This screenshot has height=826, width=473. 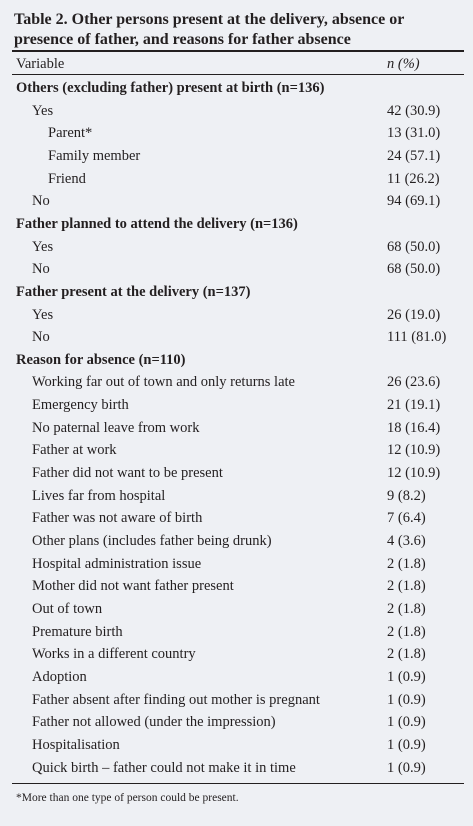 I want to click on subrow-label: Family member, so click(x=94, y=155).